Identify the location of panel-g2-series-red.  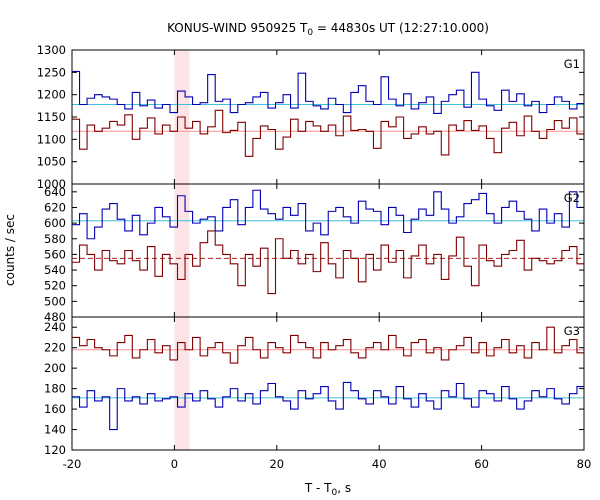
(328, 262).